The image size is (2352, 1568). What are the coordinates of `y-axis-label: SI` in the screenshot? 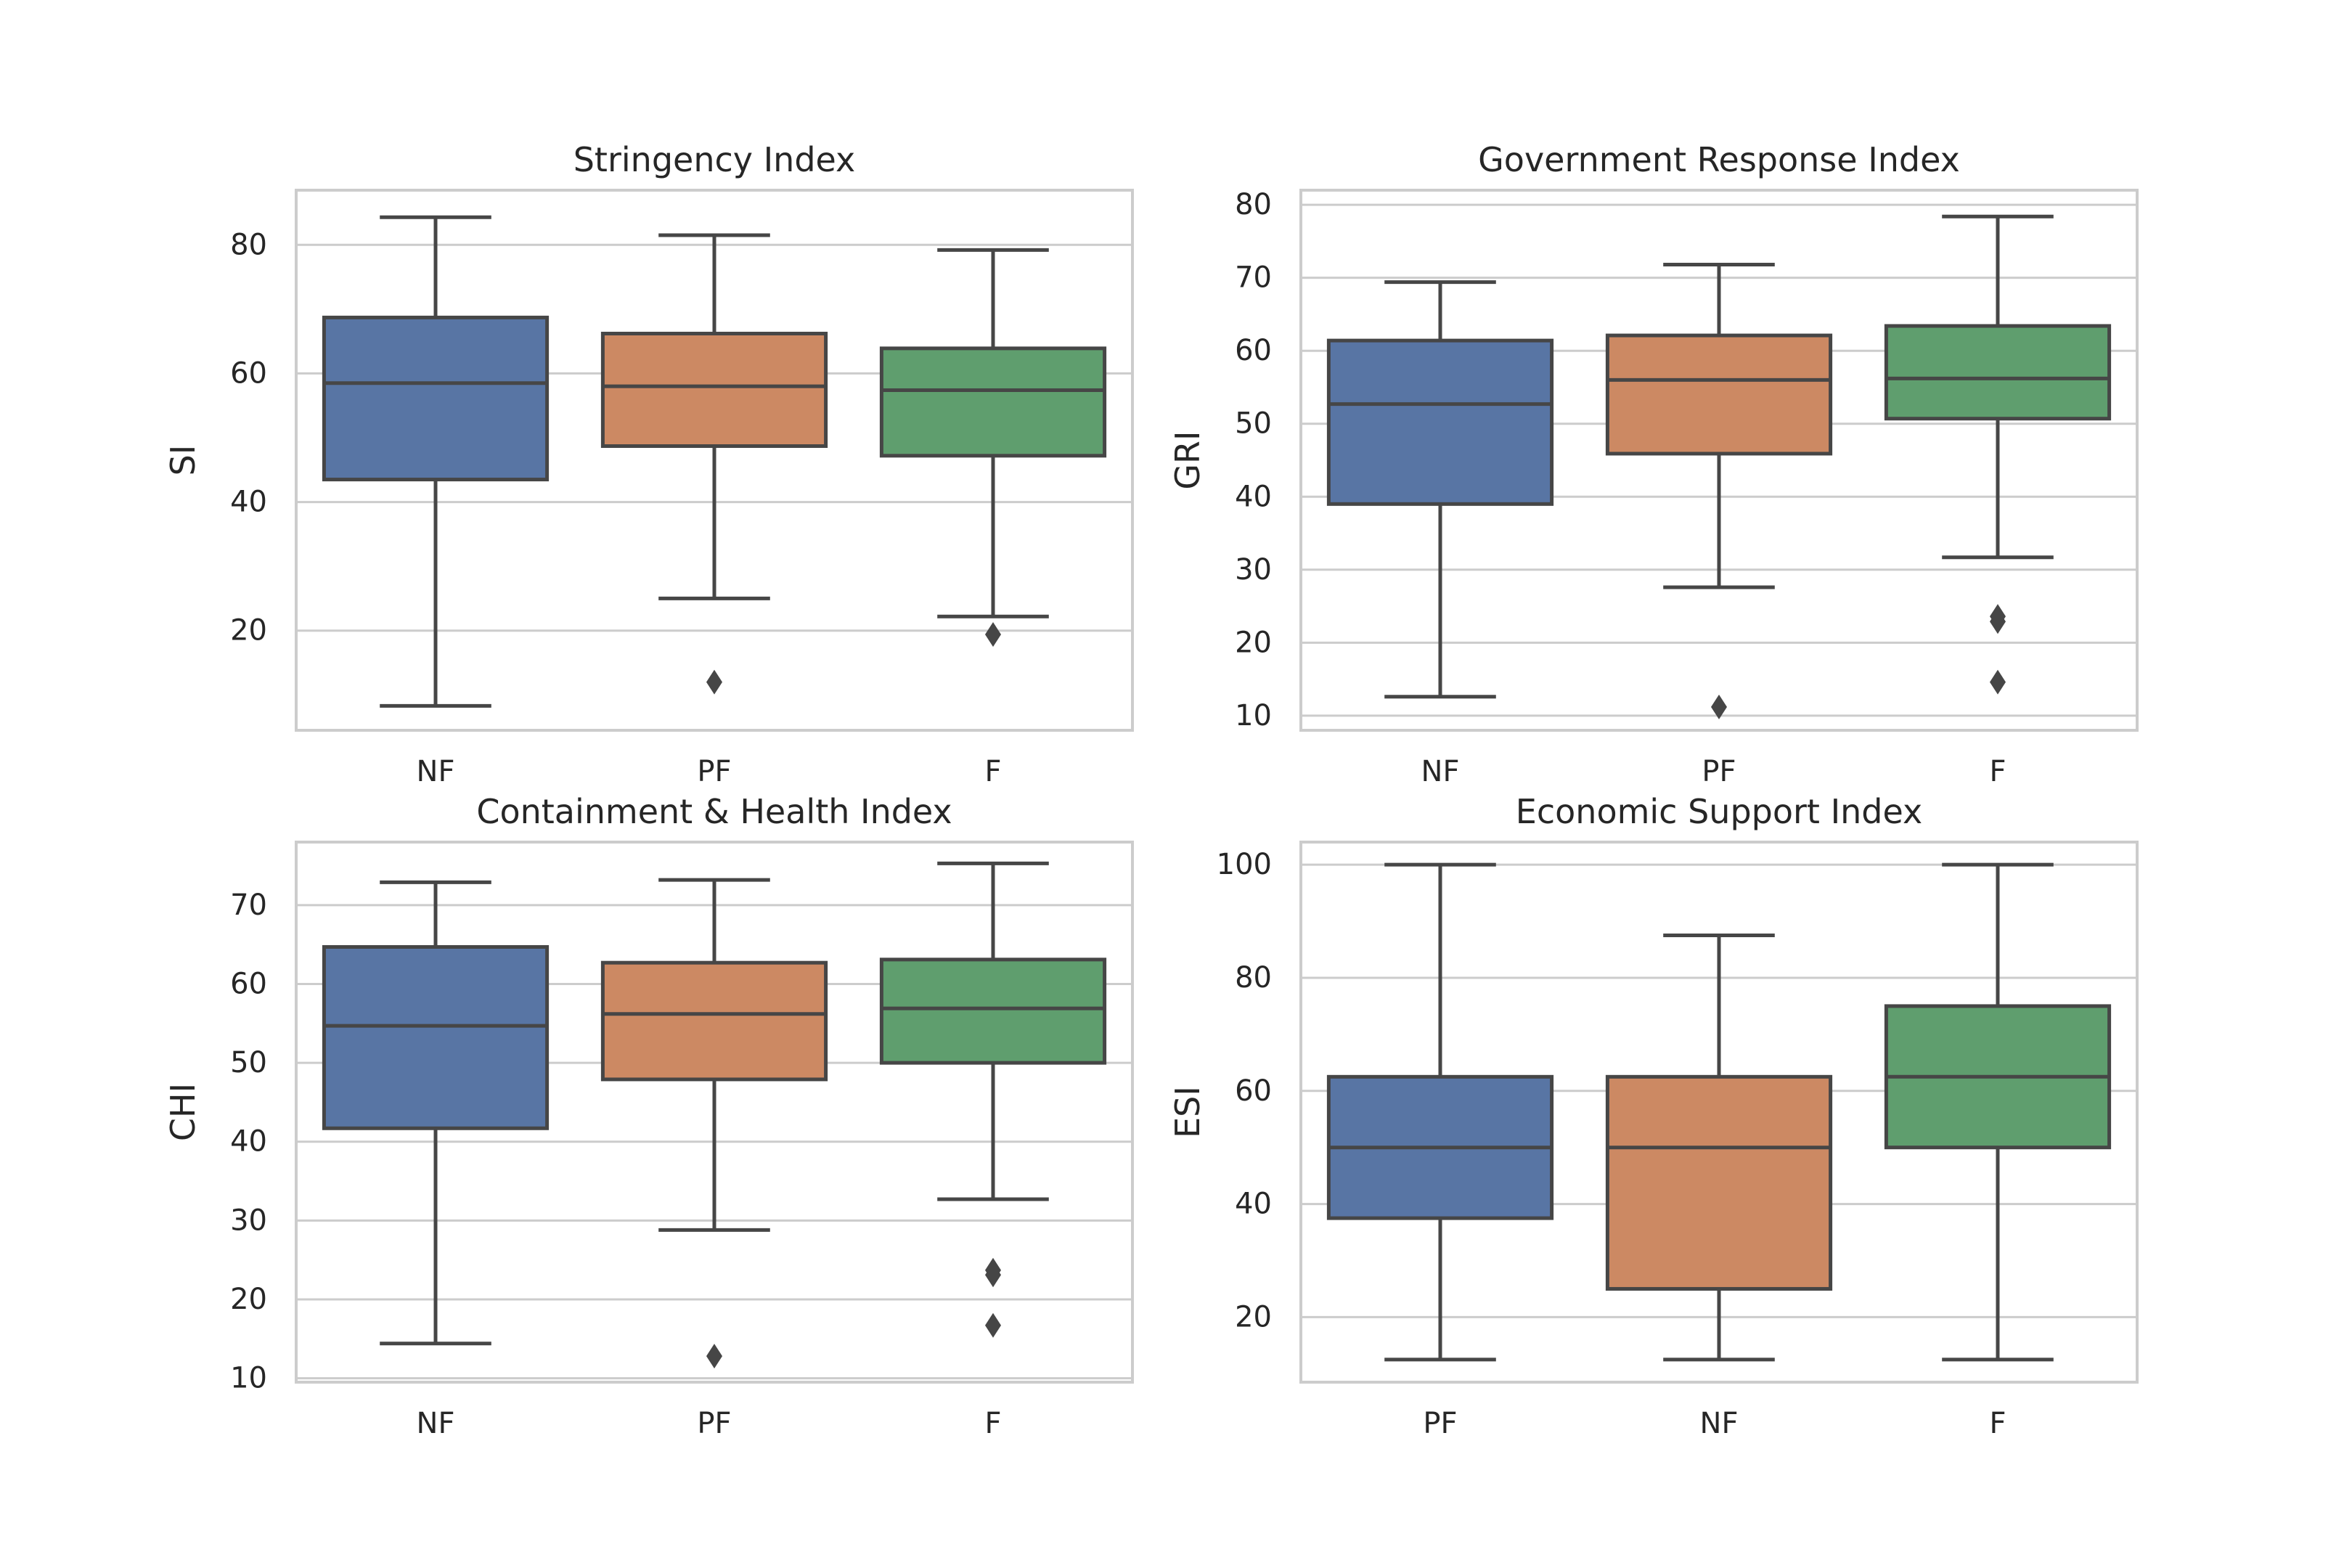 It's located at (183, 461).